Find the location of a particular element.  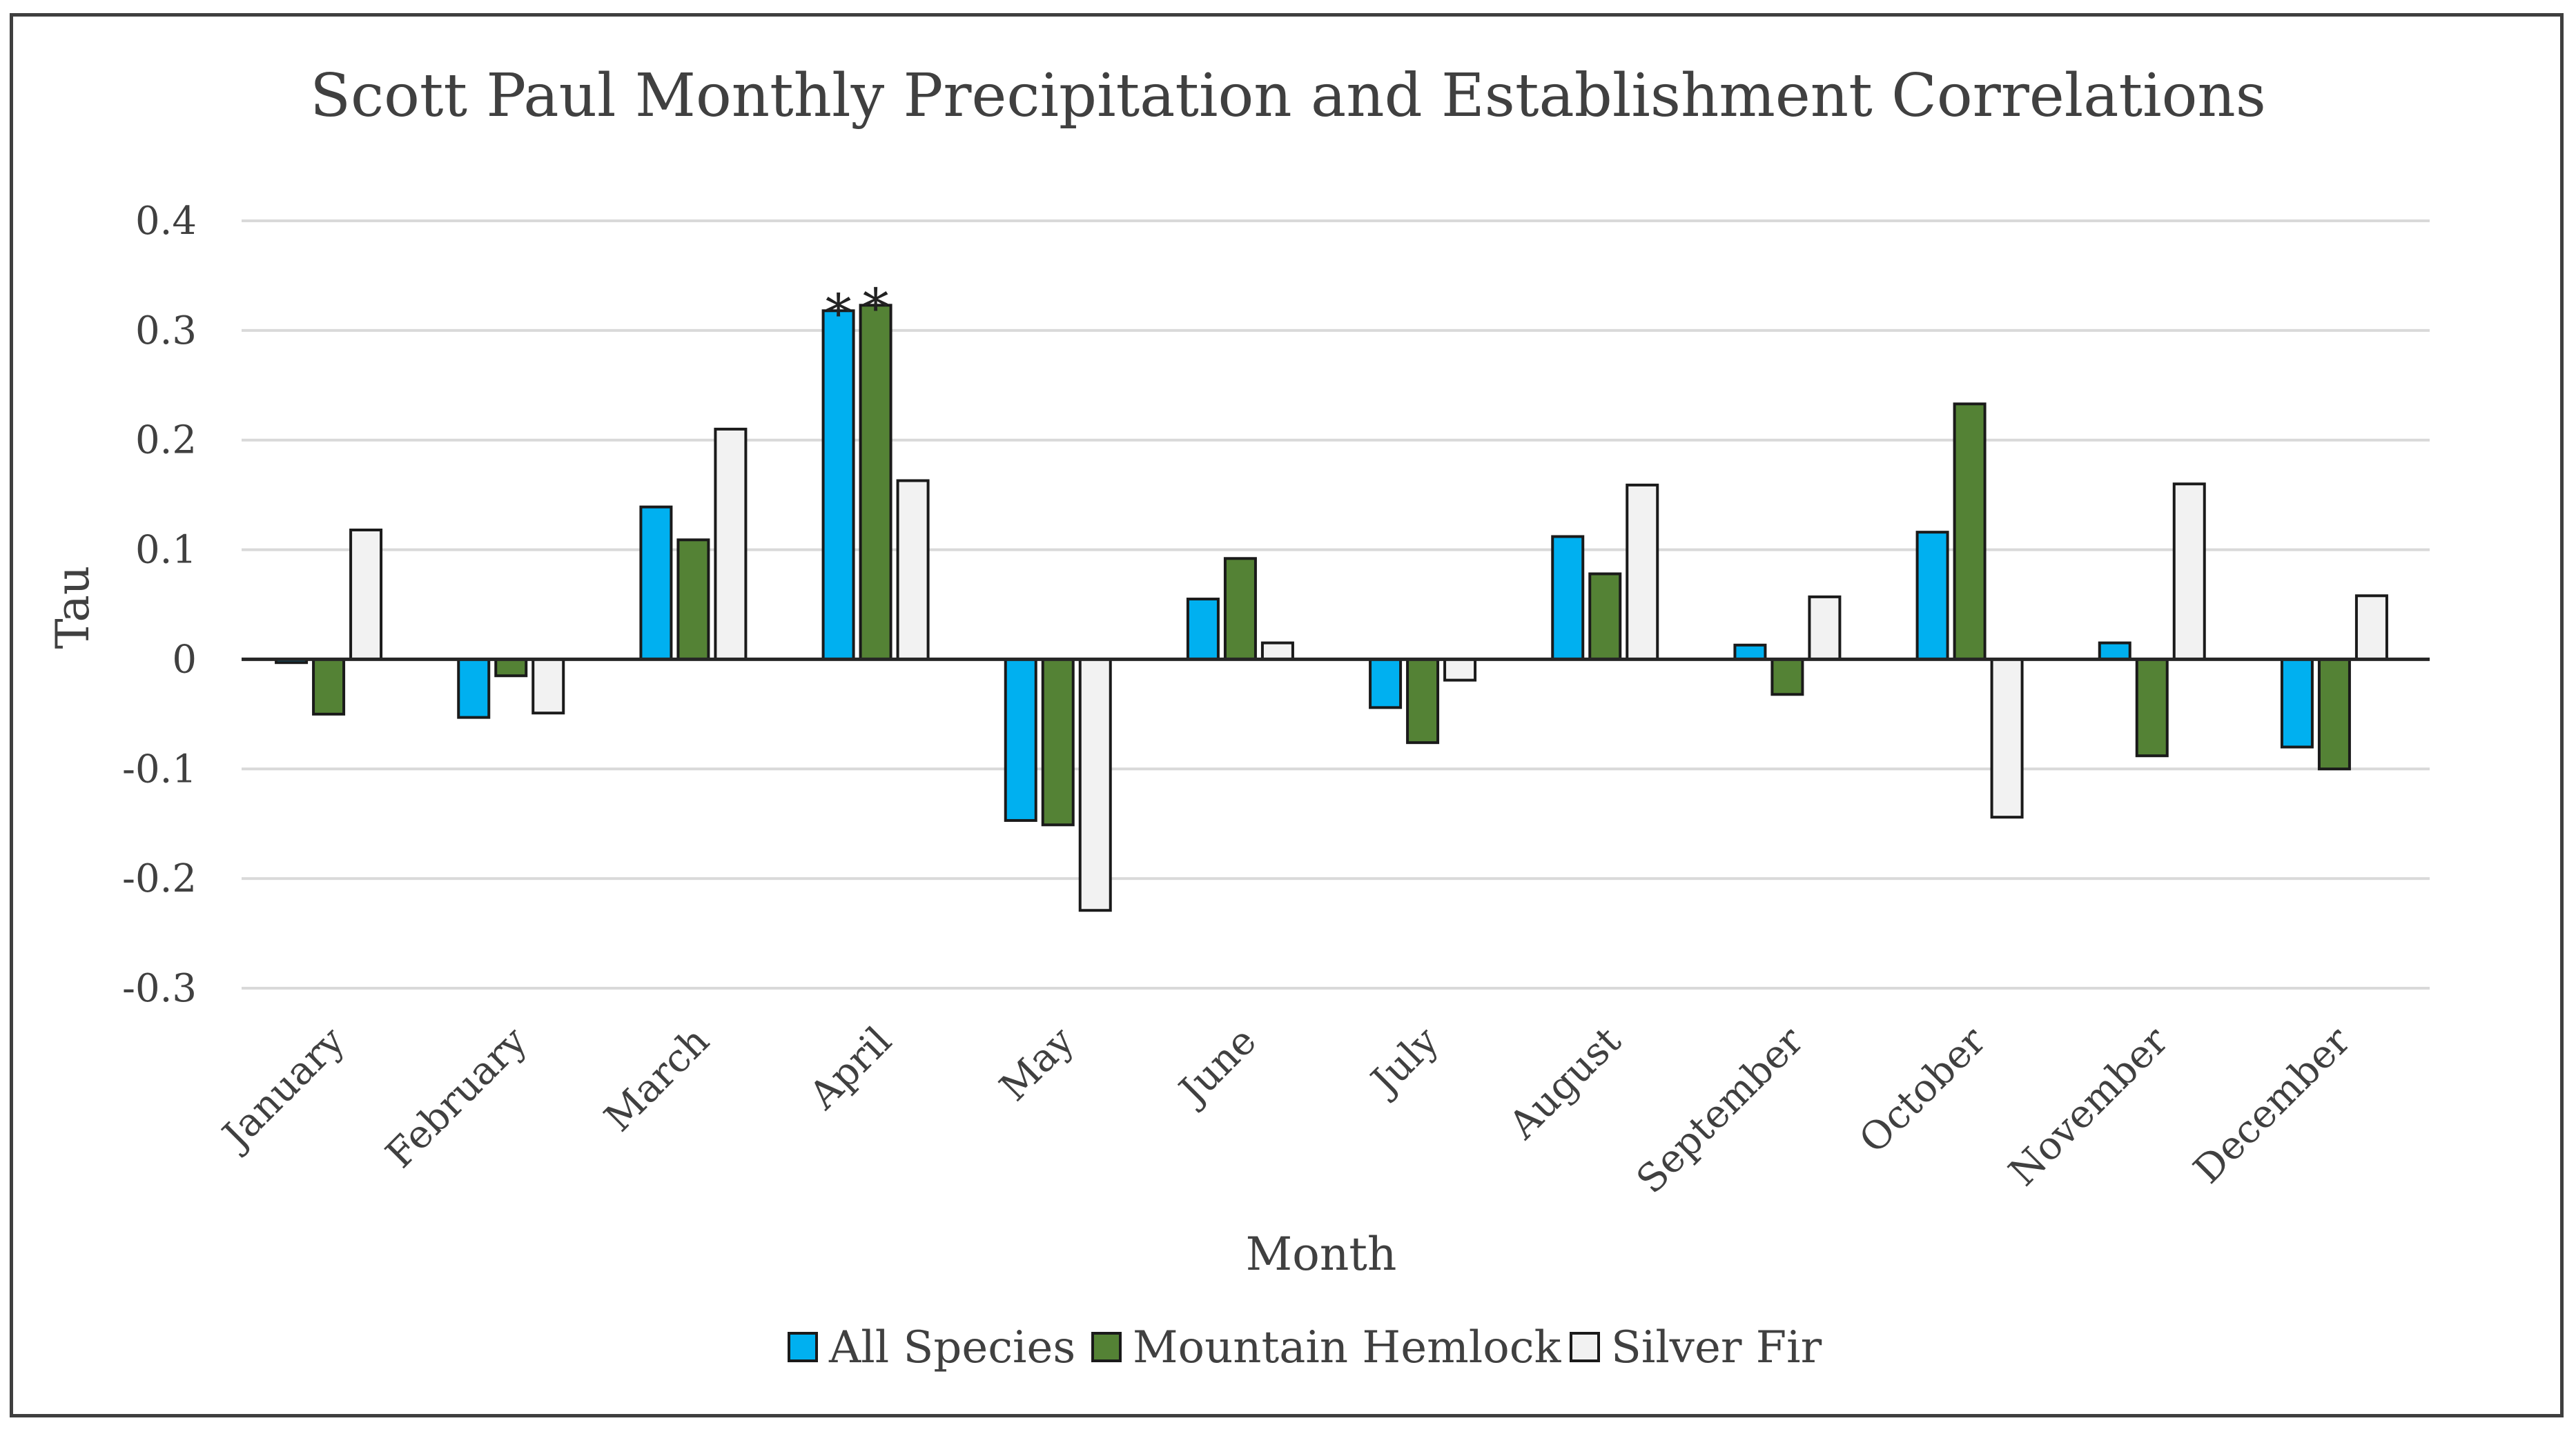

legend-label: Mountain Hemlock is located at coordinates (1347, 1347).